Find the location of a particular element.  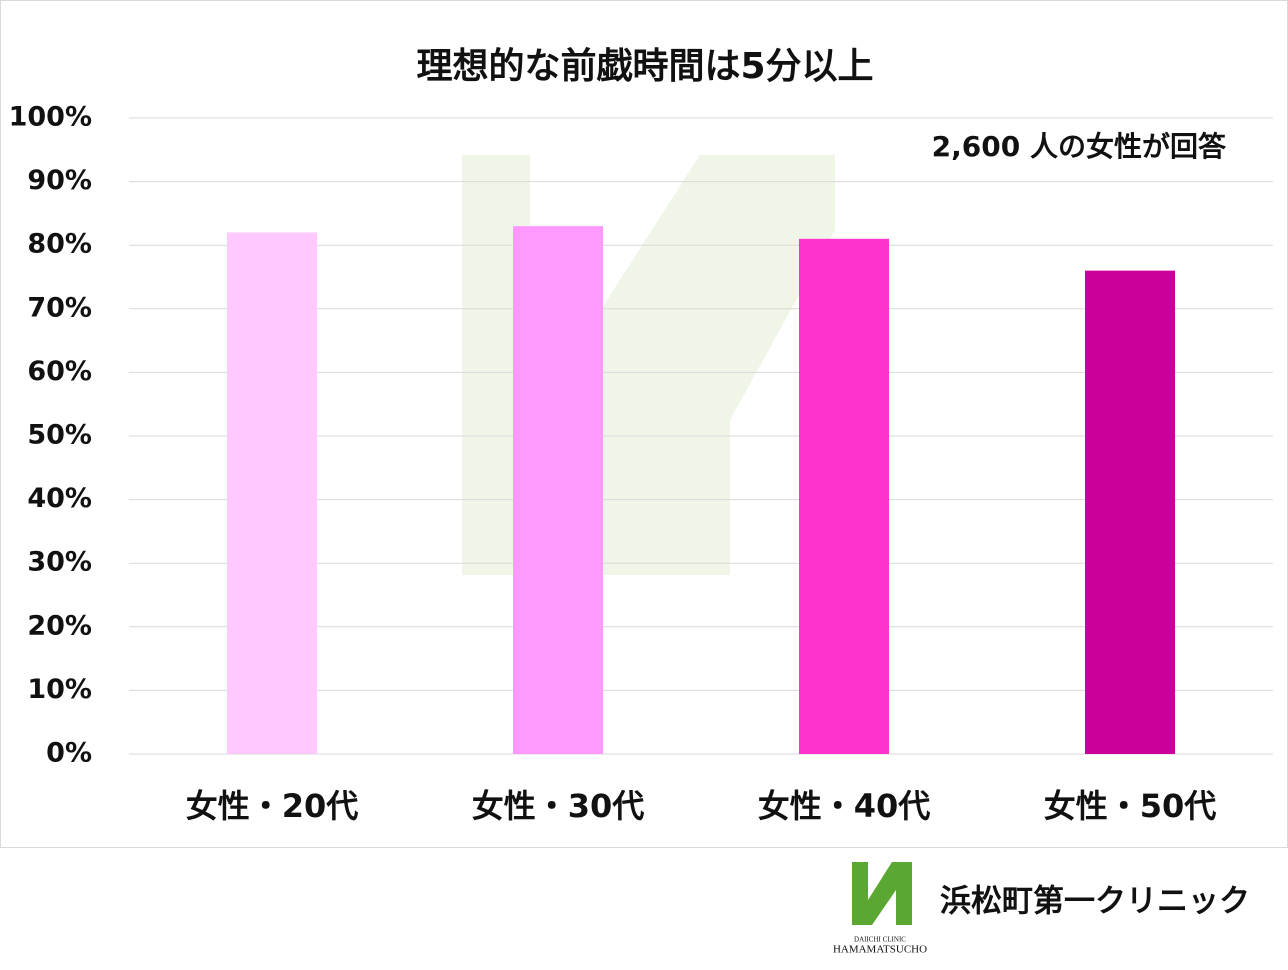

logo-sub-bottom: HAMAMATSUCHO is located at coordinates (880, 950).